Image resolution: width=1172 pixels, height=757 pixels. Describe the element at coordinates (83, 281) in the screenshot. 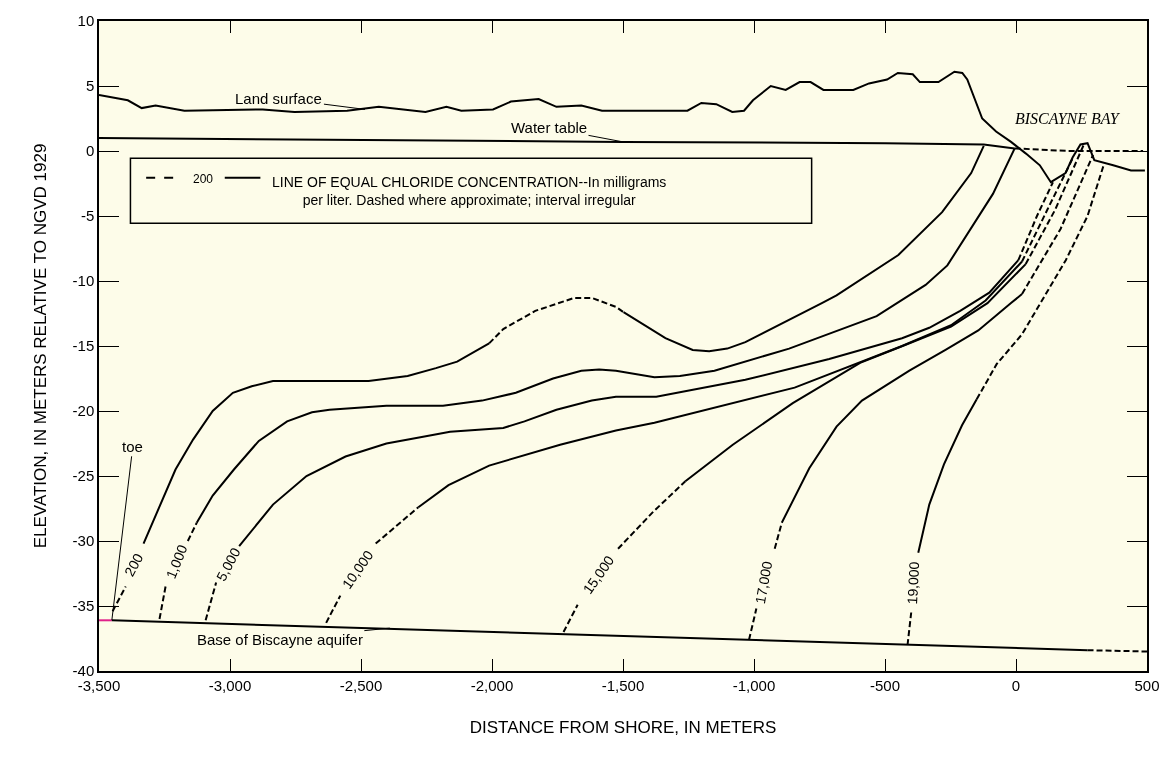

I see `y-tick-label: -10` at that location.